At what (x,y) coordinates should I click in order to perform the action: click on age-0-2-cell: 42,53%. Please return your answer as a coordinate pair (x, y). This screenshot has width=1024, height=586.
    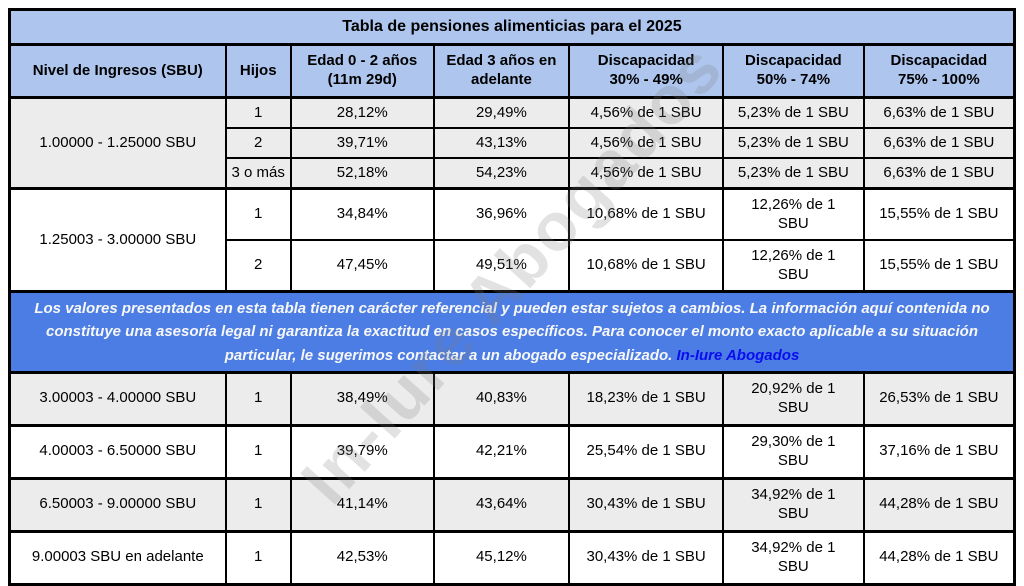
    Looking at the image, I should click on (362, 557).